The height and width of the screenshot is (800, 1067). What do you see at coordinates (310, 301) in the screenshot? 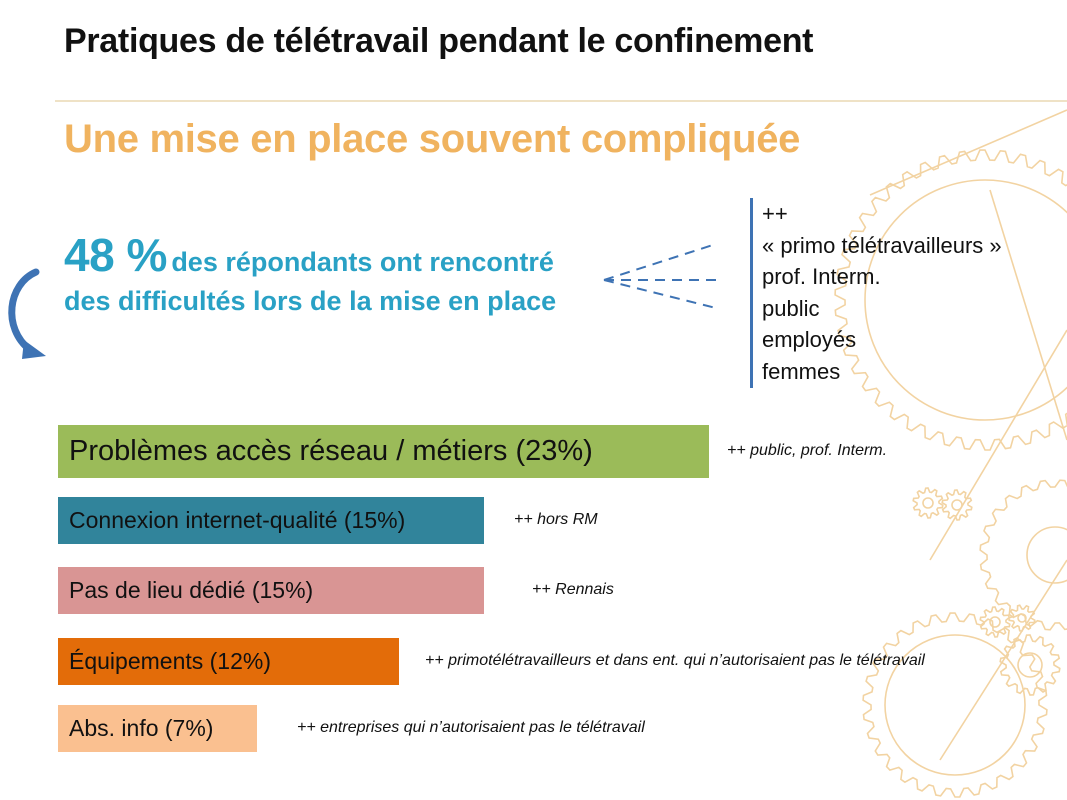
I see `highlight-text-line2: des difficultés lors de la mise en place` at bounding box center [310, 301].